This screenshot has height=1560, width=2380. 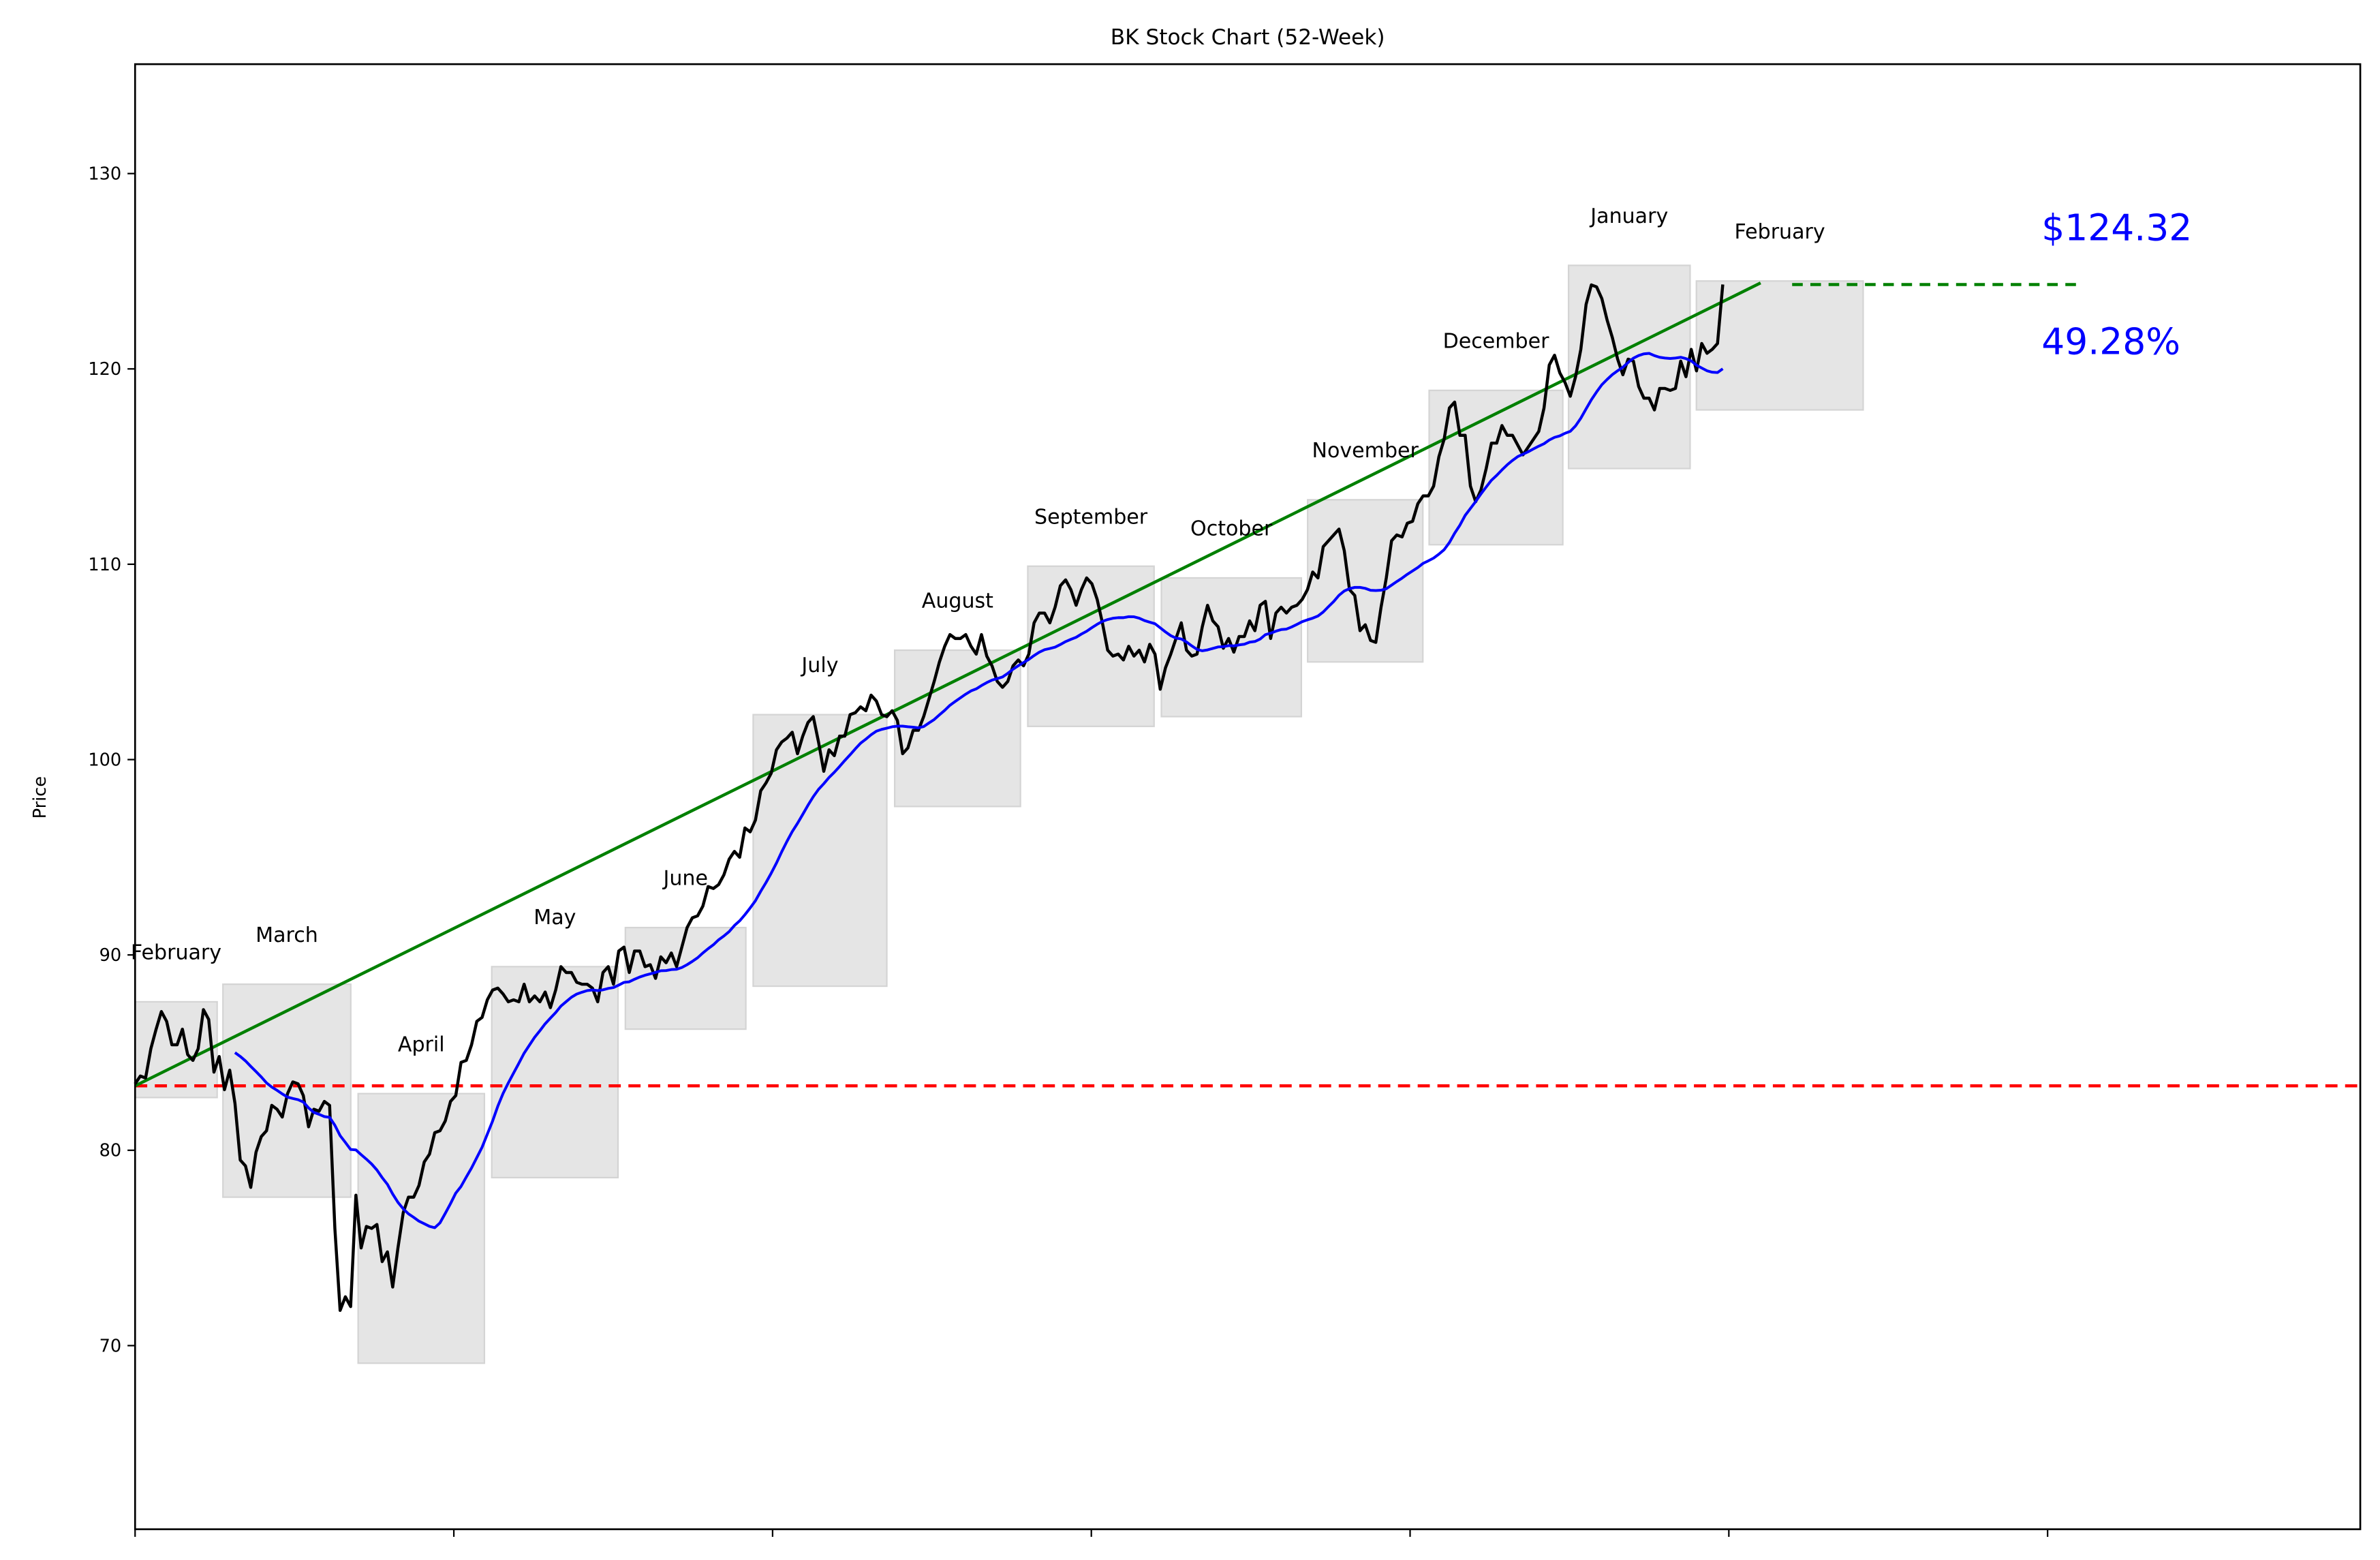 What do you see at coordinates (110, 1151) in the screenshot?
I see `y-tick-label: 80` at bounding box center [110, 1151].